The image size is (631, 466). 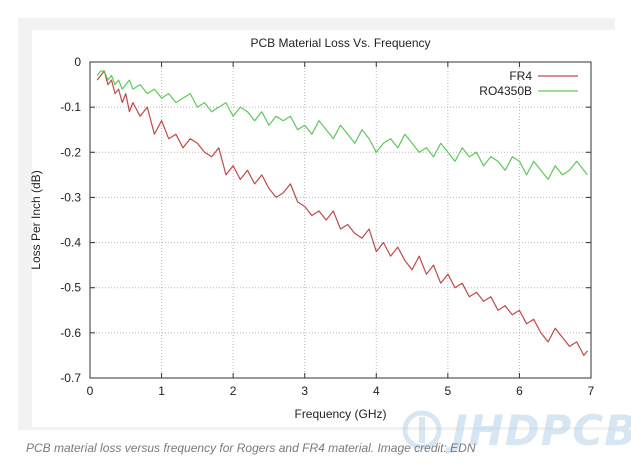 I want to click on legend-label-fr4: FR4, so click(x=520, y=76).